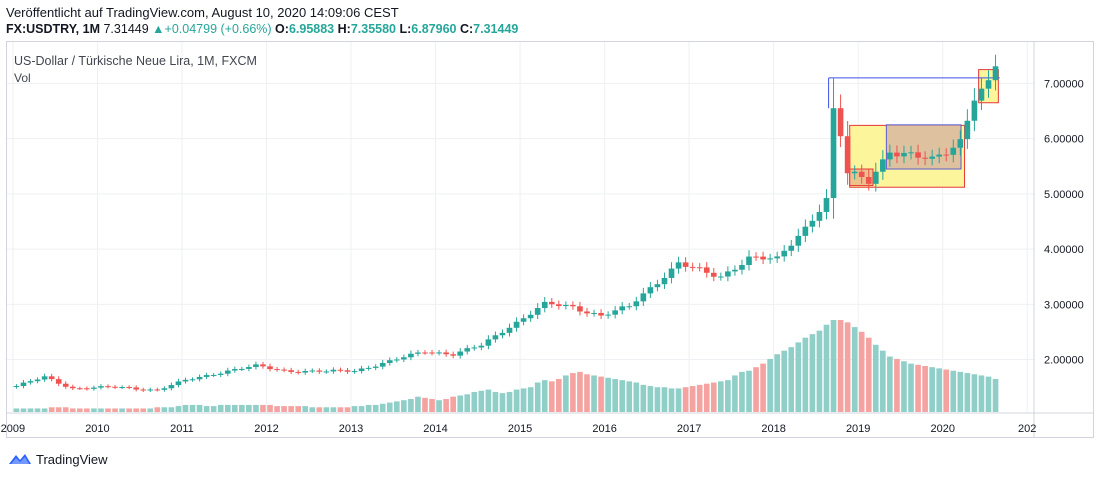 The width and height of the screenshot is (1100, 478). I want to click on high-label: H:, so click(344, 29).